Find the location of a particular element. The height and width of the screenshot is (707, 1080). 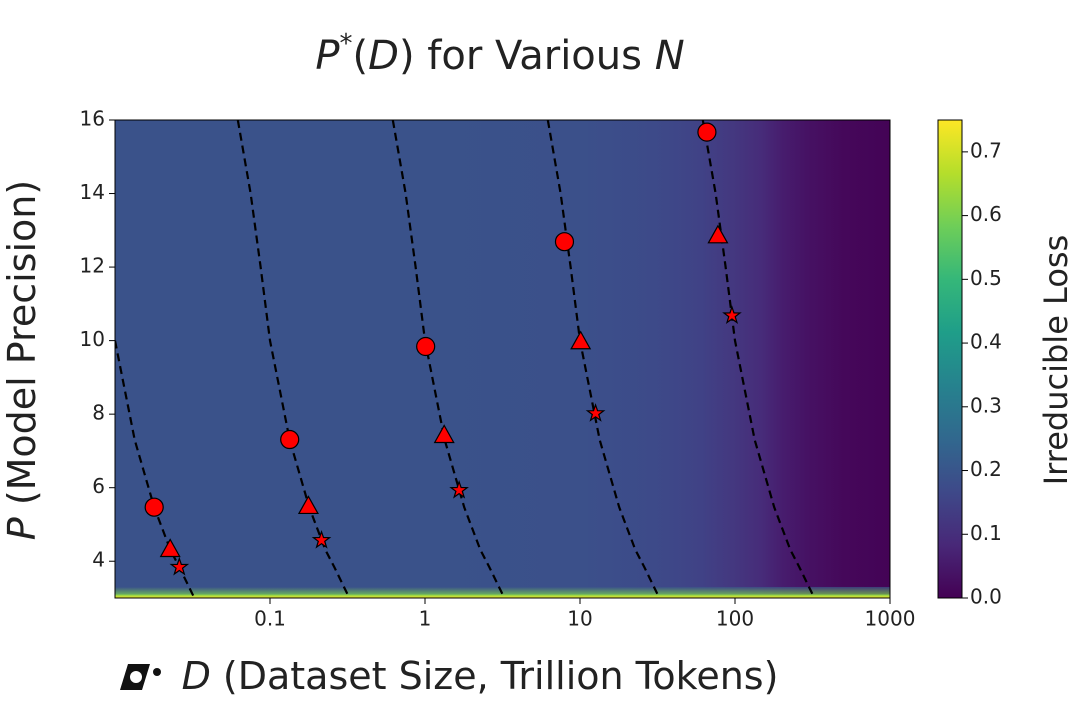

y-tick-label: 4 is located at coordinates (98, 560).